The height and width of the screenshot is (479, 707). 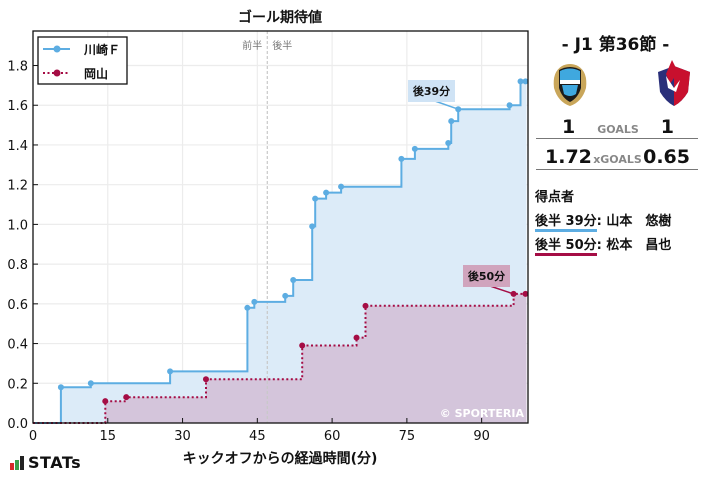 What do you see at coordinates (280, 458) in the screenshot?
I see `x-axis-label: キックオフからの経過時間(分)` at bounding box center [280, 458].